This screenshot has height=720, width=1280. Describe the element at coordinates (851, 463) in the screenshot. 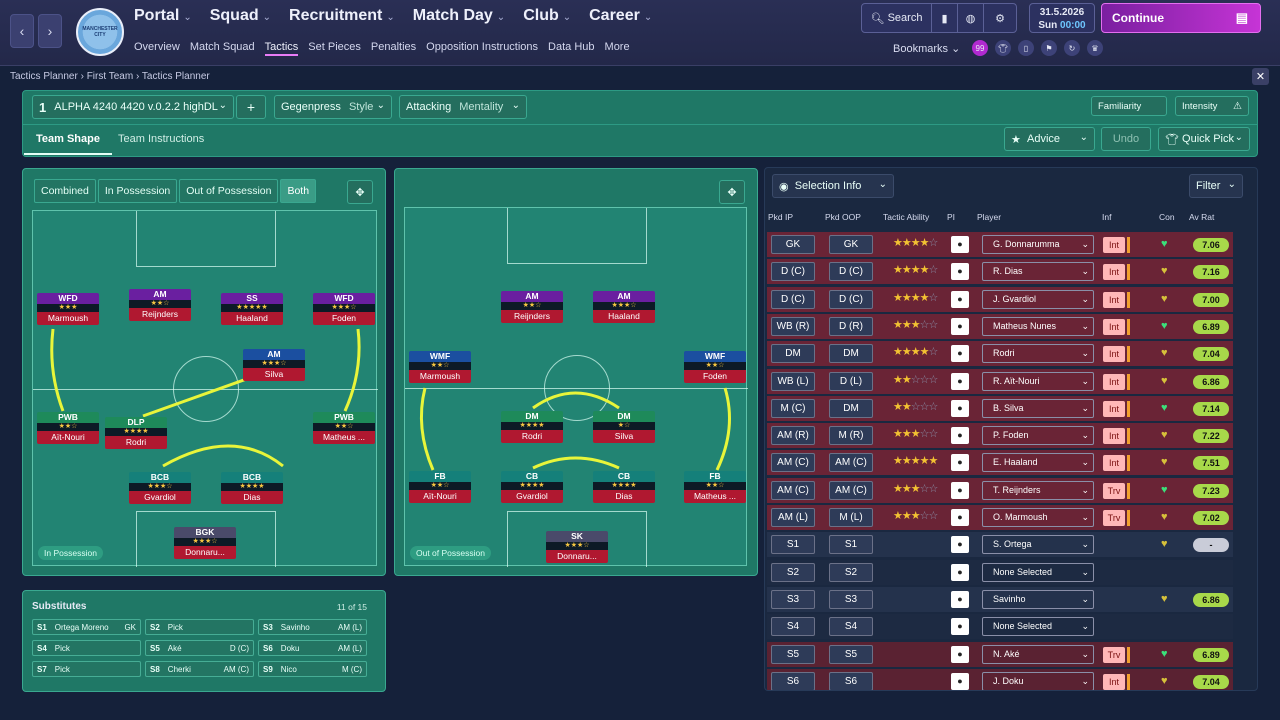

I see `picked-oop: AM (C)` at that location.